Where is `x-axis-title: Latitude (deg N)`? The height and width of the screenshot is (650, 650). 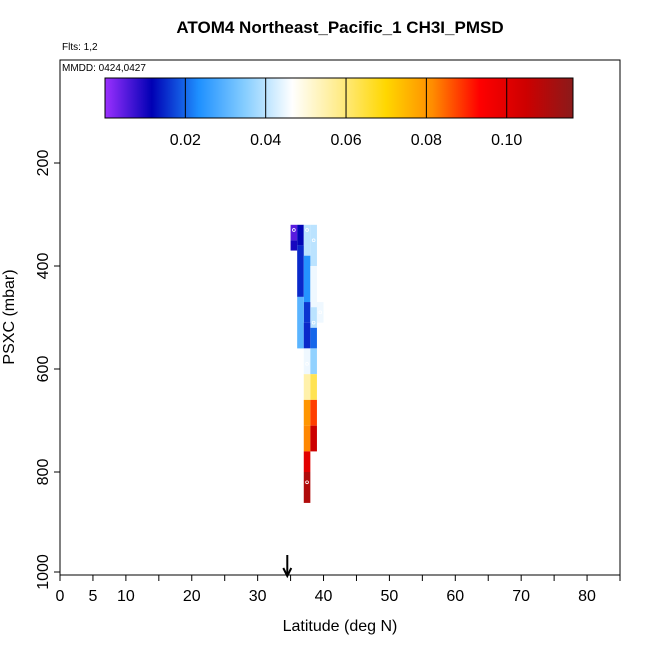
x-axis-title: Latitude (deg N) is located at coordinates (340, 626).